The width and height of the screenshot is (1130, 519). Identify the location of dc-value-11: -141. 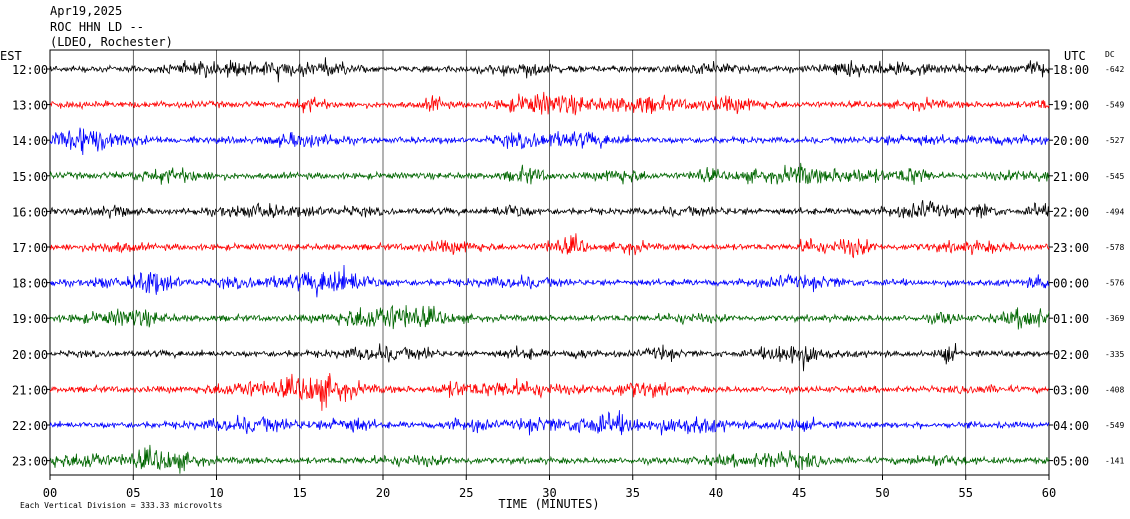
(1114, 461).